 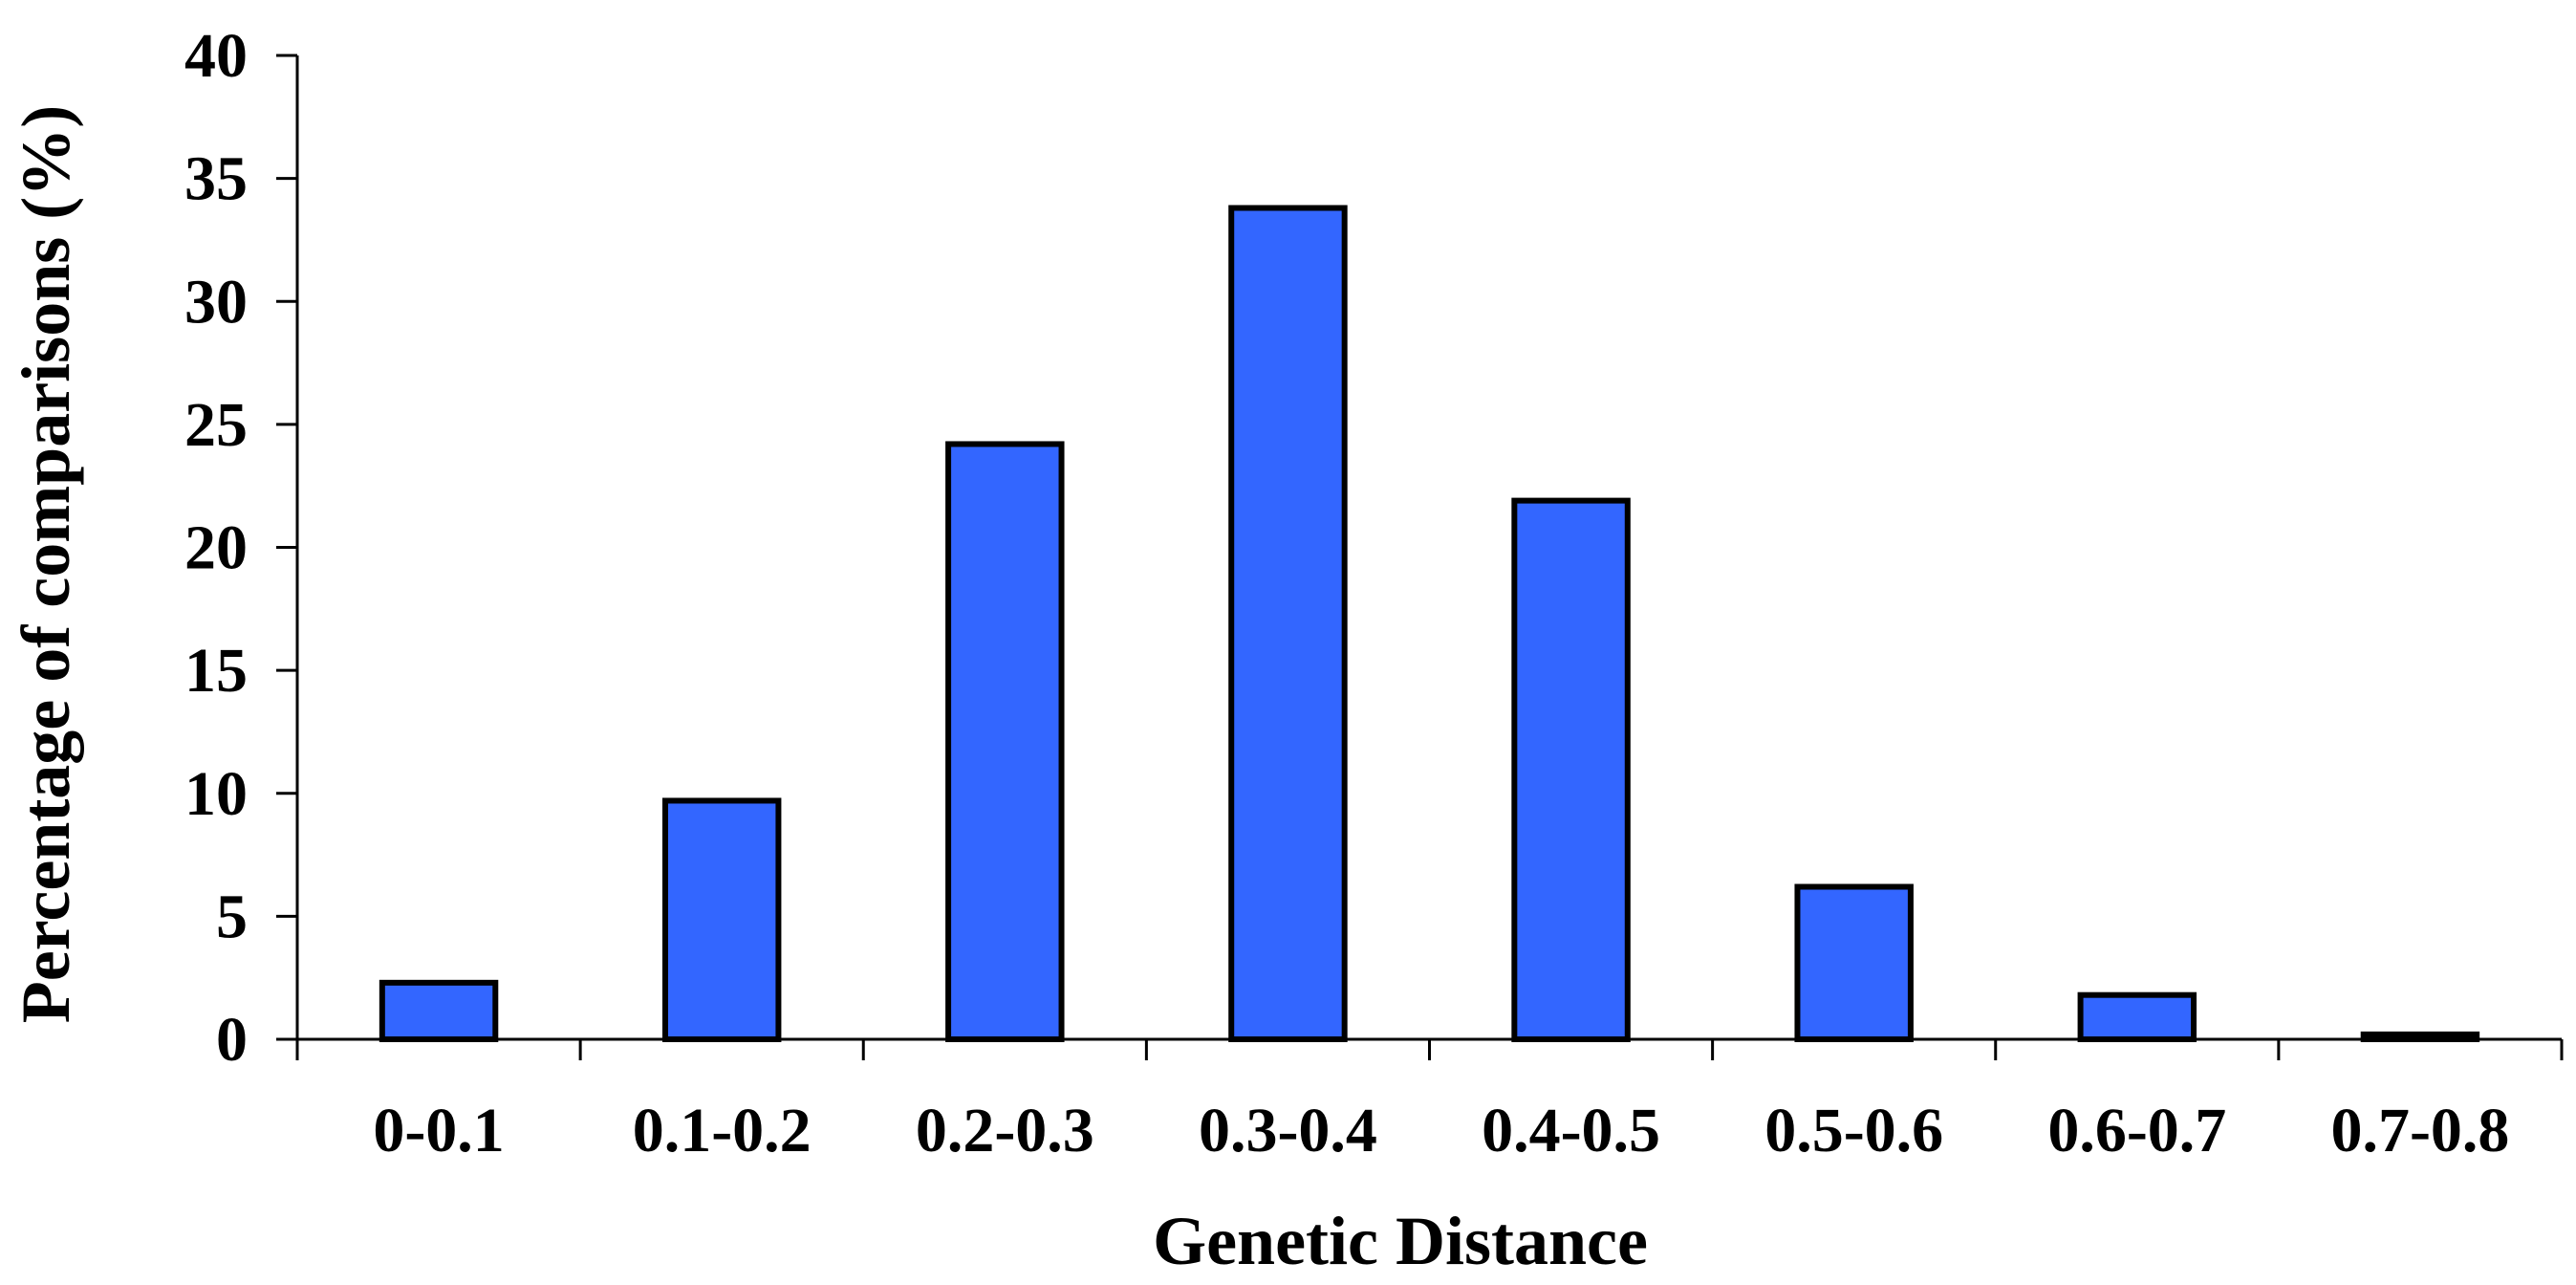 I want to click on x-tick-label: 0.2-0.3, so click(x=1005, y=1130).